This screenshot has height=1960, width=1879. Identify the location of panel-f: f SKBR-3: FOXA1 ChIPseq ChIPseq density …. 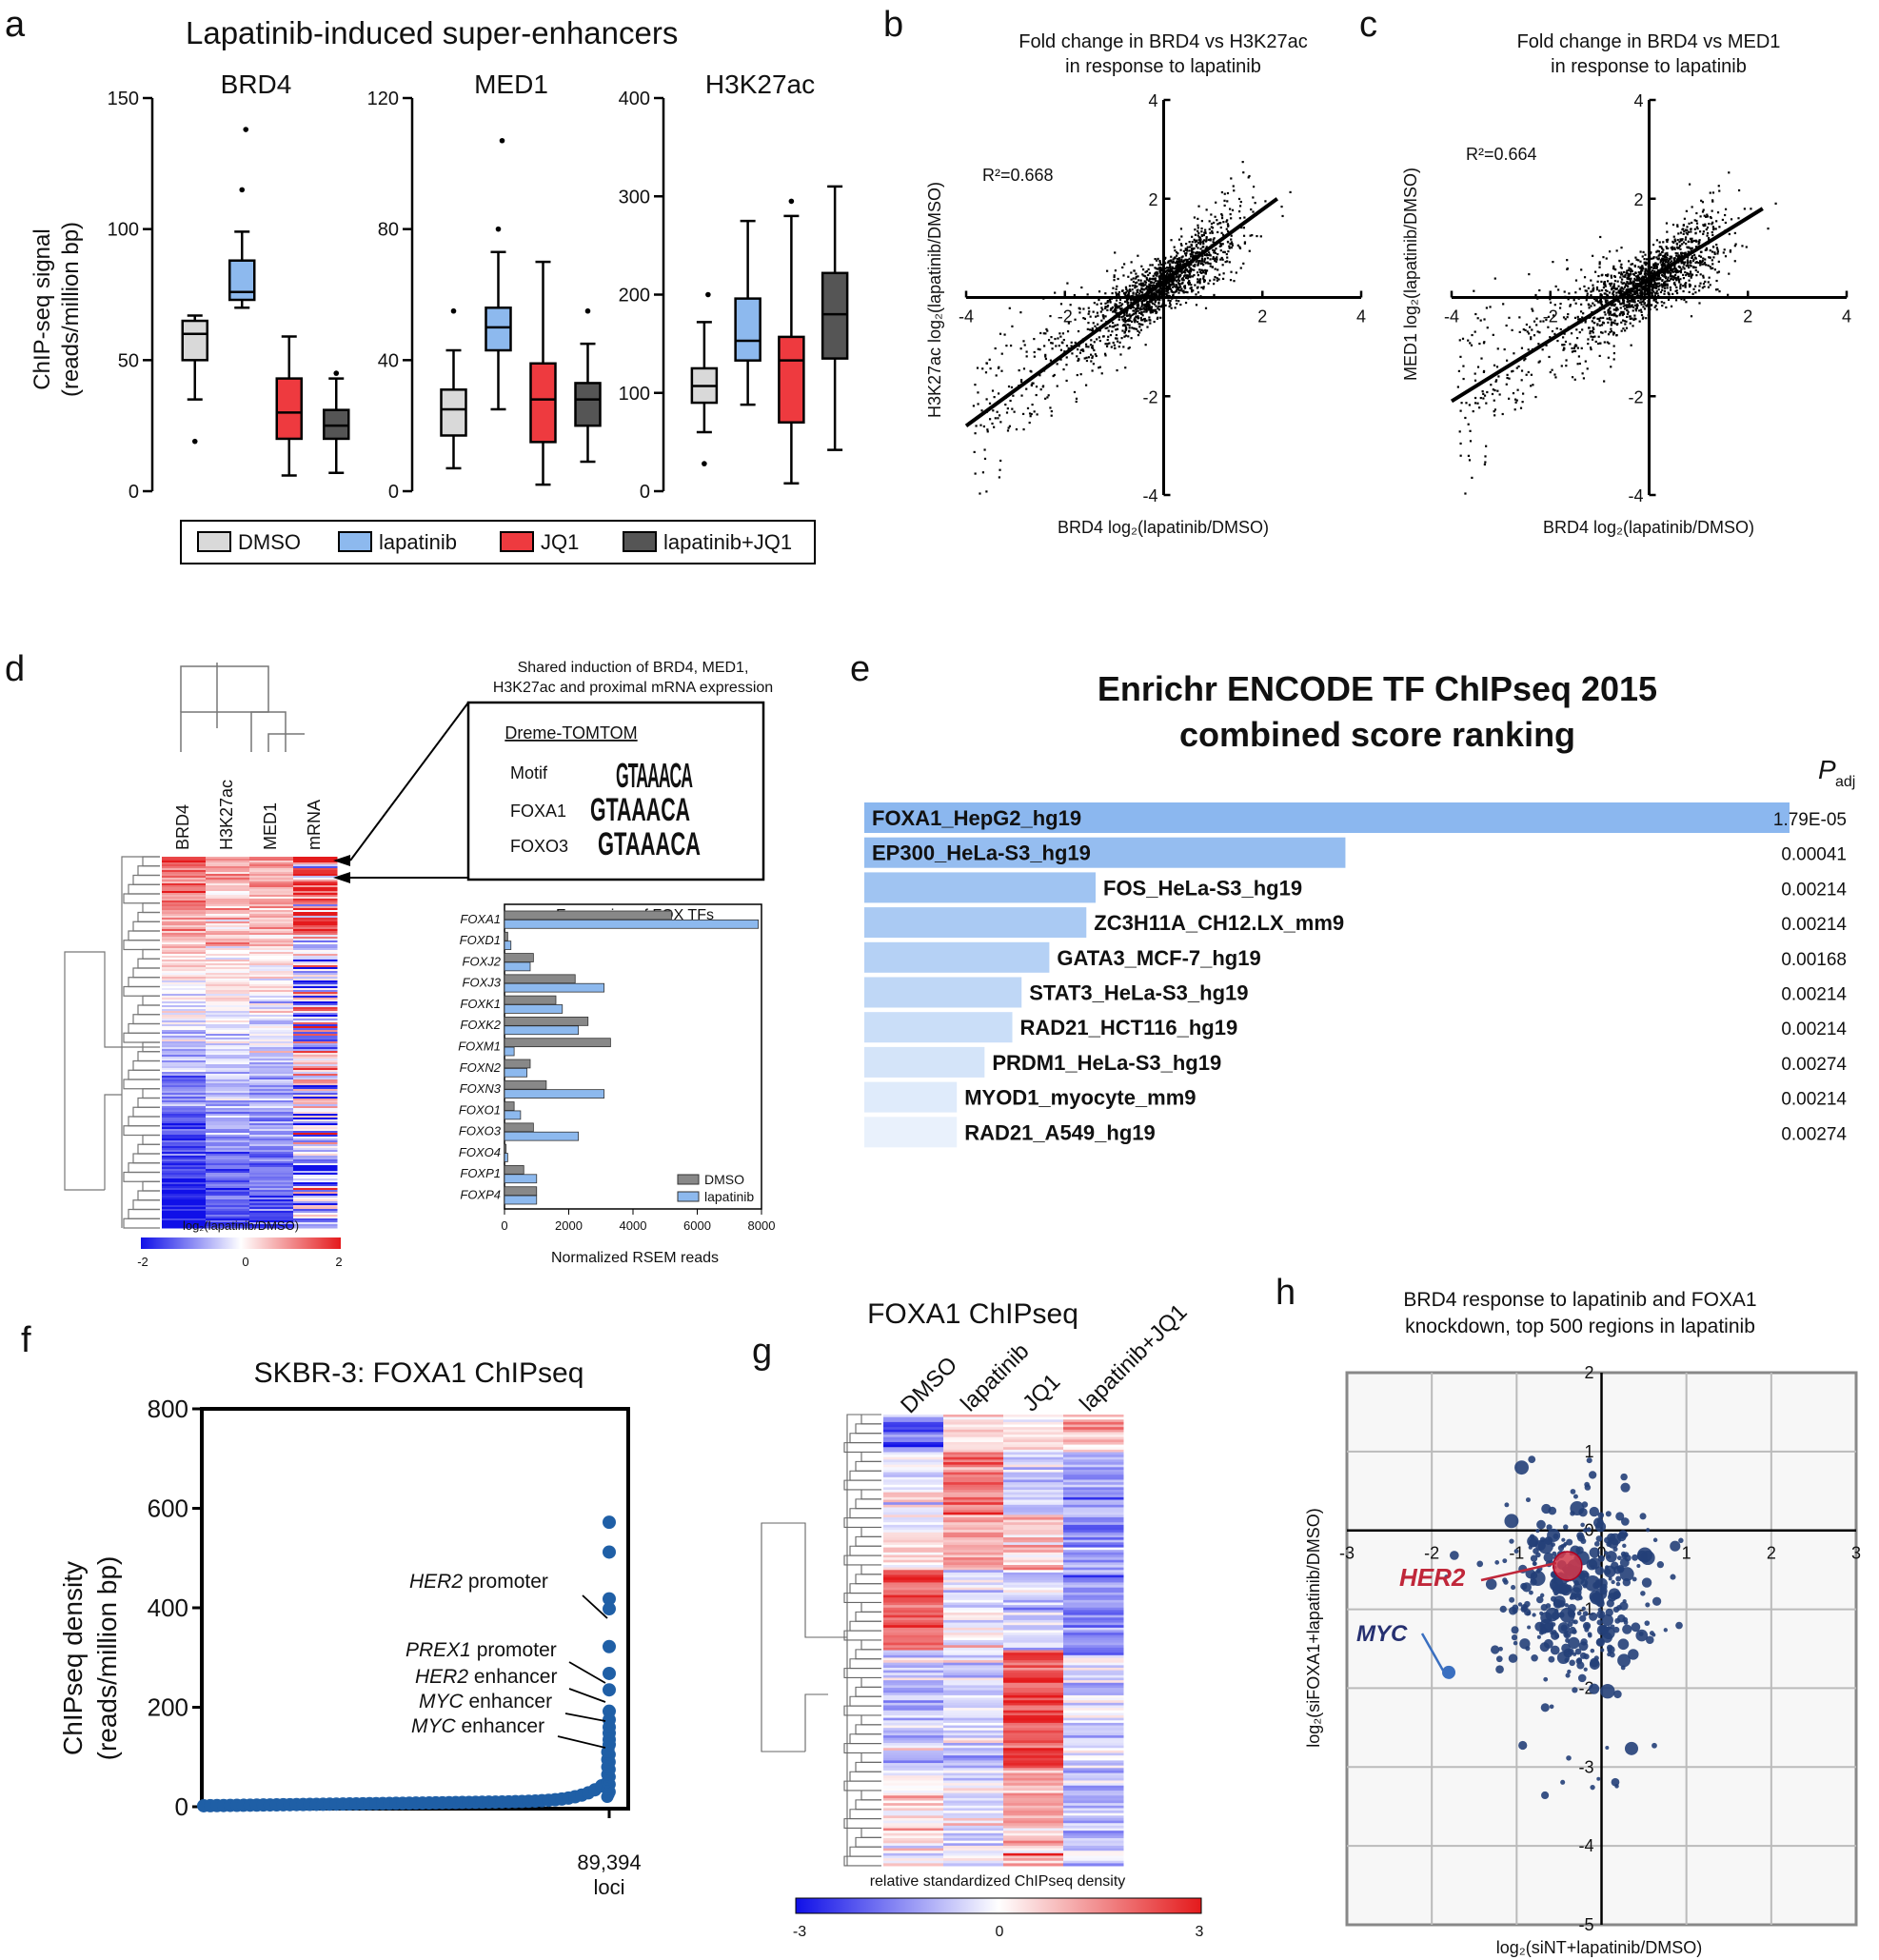
(331, 1609).